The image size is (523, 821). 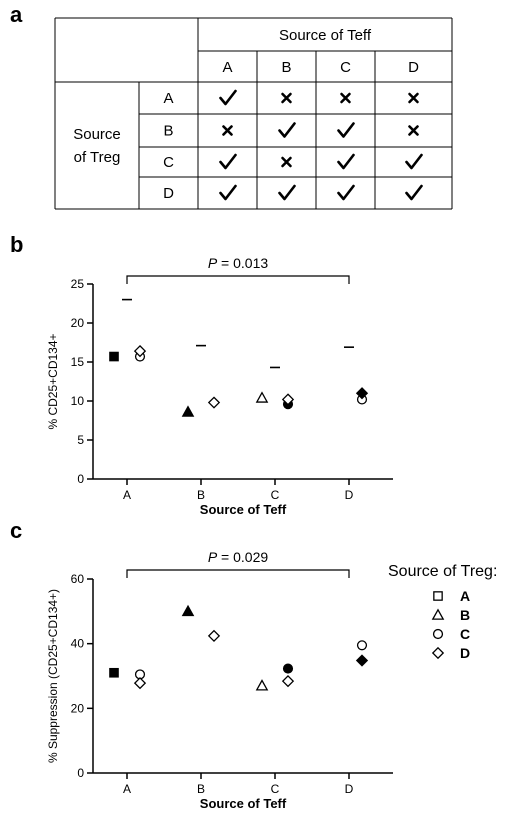 I want to click on y-axis-title: % Suppression (CD25+CD134+), so click(x=53, y=676).